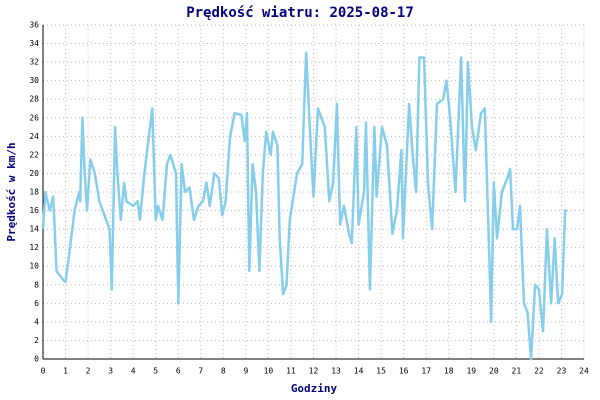 The width and height of the screenshot is (600, 400). I want to click on chart-title: Prędkość wiatru: 2025-08-17, so click(300, 13).